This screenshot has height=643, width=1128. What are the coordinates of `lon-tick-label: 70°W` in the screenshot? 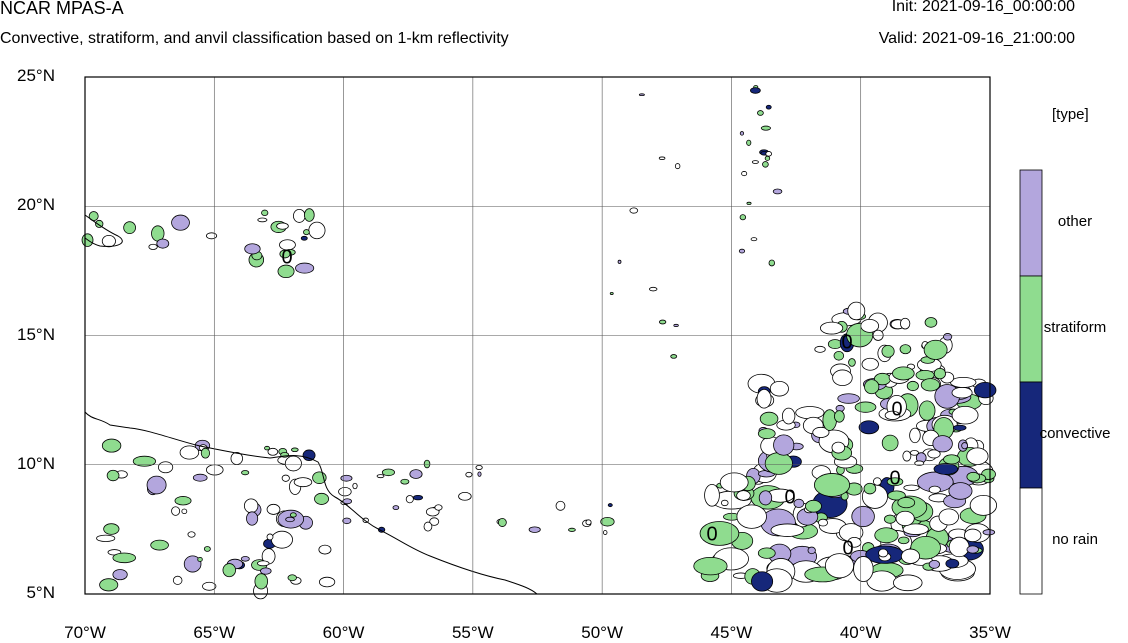 It's located at (85, 632).